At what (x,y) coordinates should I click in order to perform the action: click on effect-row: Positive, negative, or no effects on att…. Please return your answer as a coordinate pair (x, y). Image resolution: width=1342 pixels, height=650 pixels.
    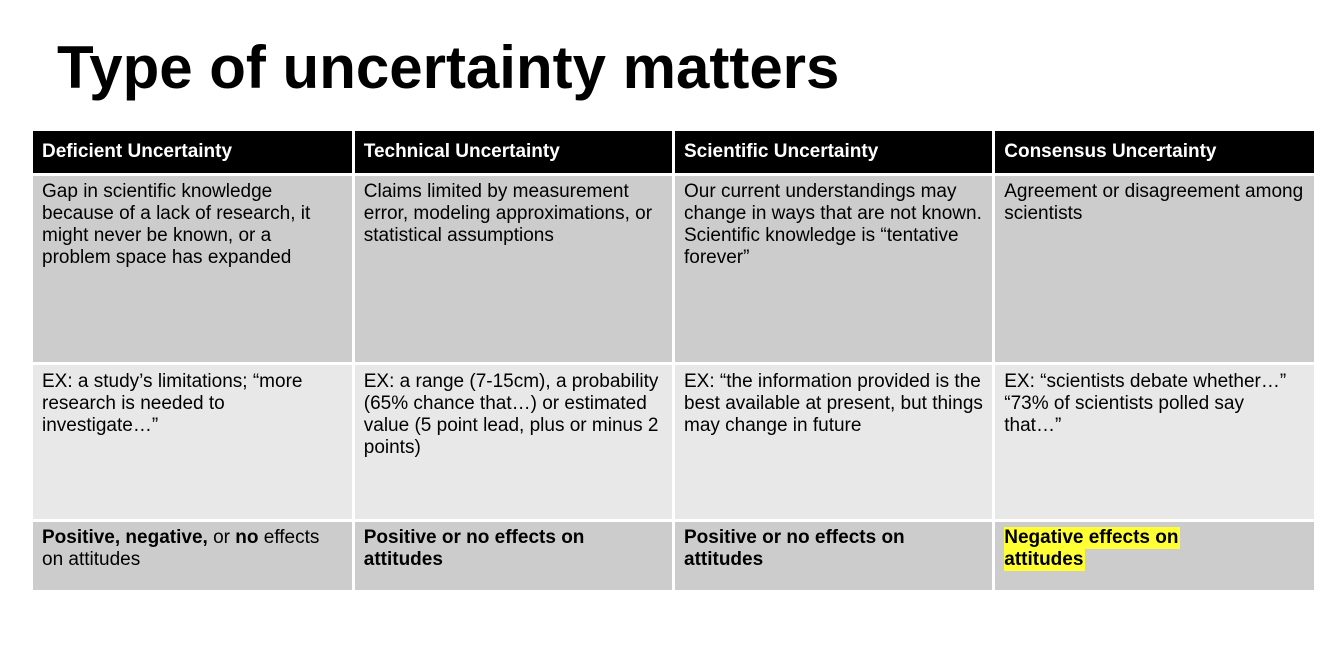
    Looking at the image, I should click on (673, 554).